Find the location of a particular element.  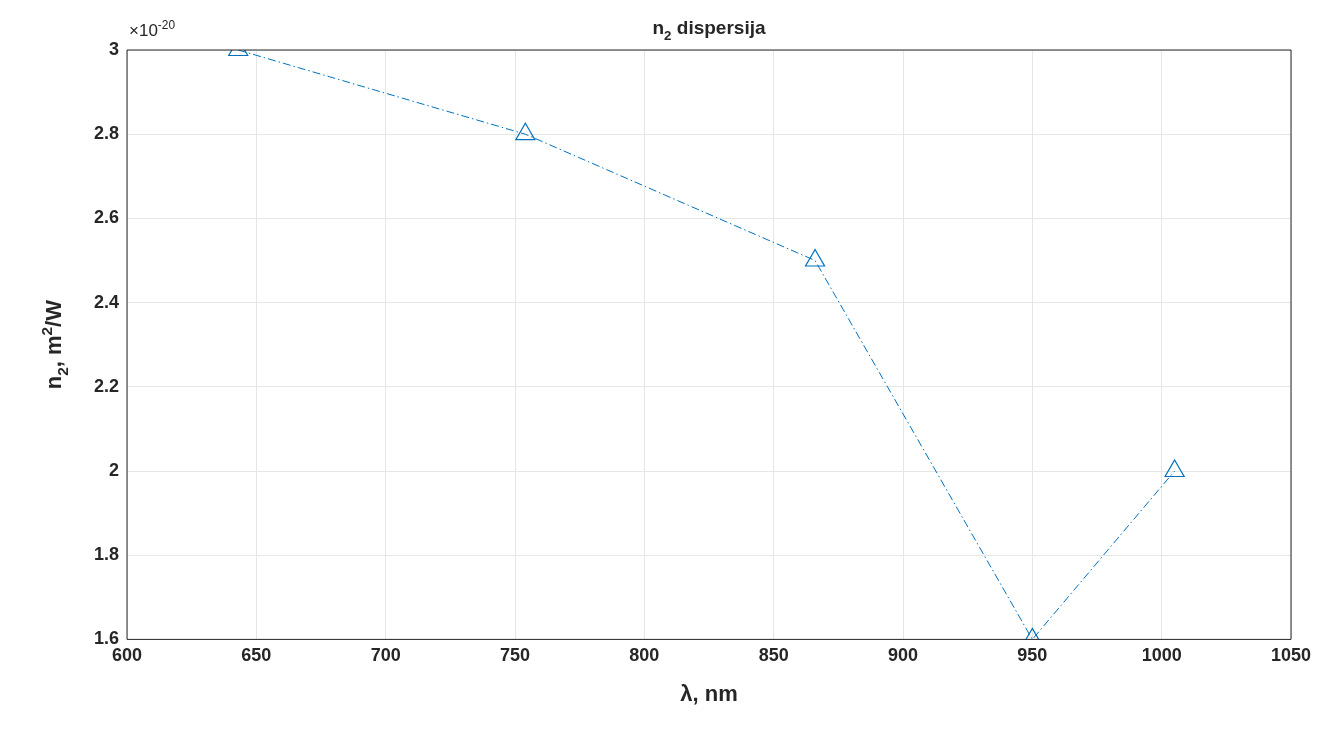

x-axis-title: λ, nm is located at coordinates (709, 694).